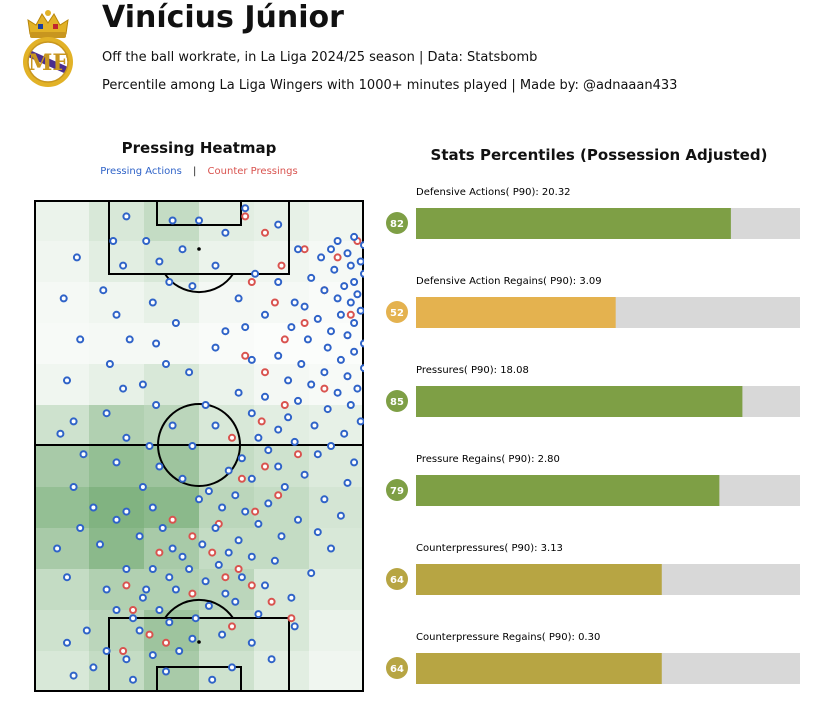 This screenshot has width=828, height=710. Describe the element at coordinates (397, 402) in the screenshot. I see `percentile-badge-label: 85` at that location.